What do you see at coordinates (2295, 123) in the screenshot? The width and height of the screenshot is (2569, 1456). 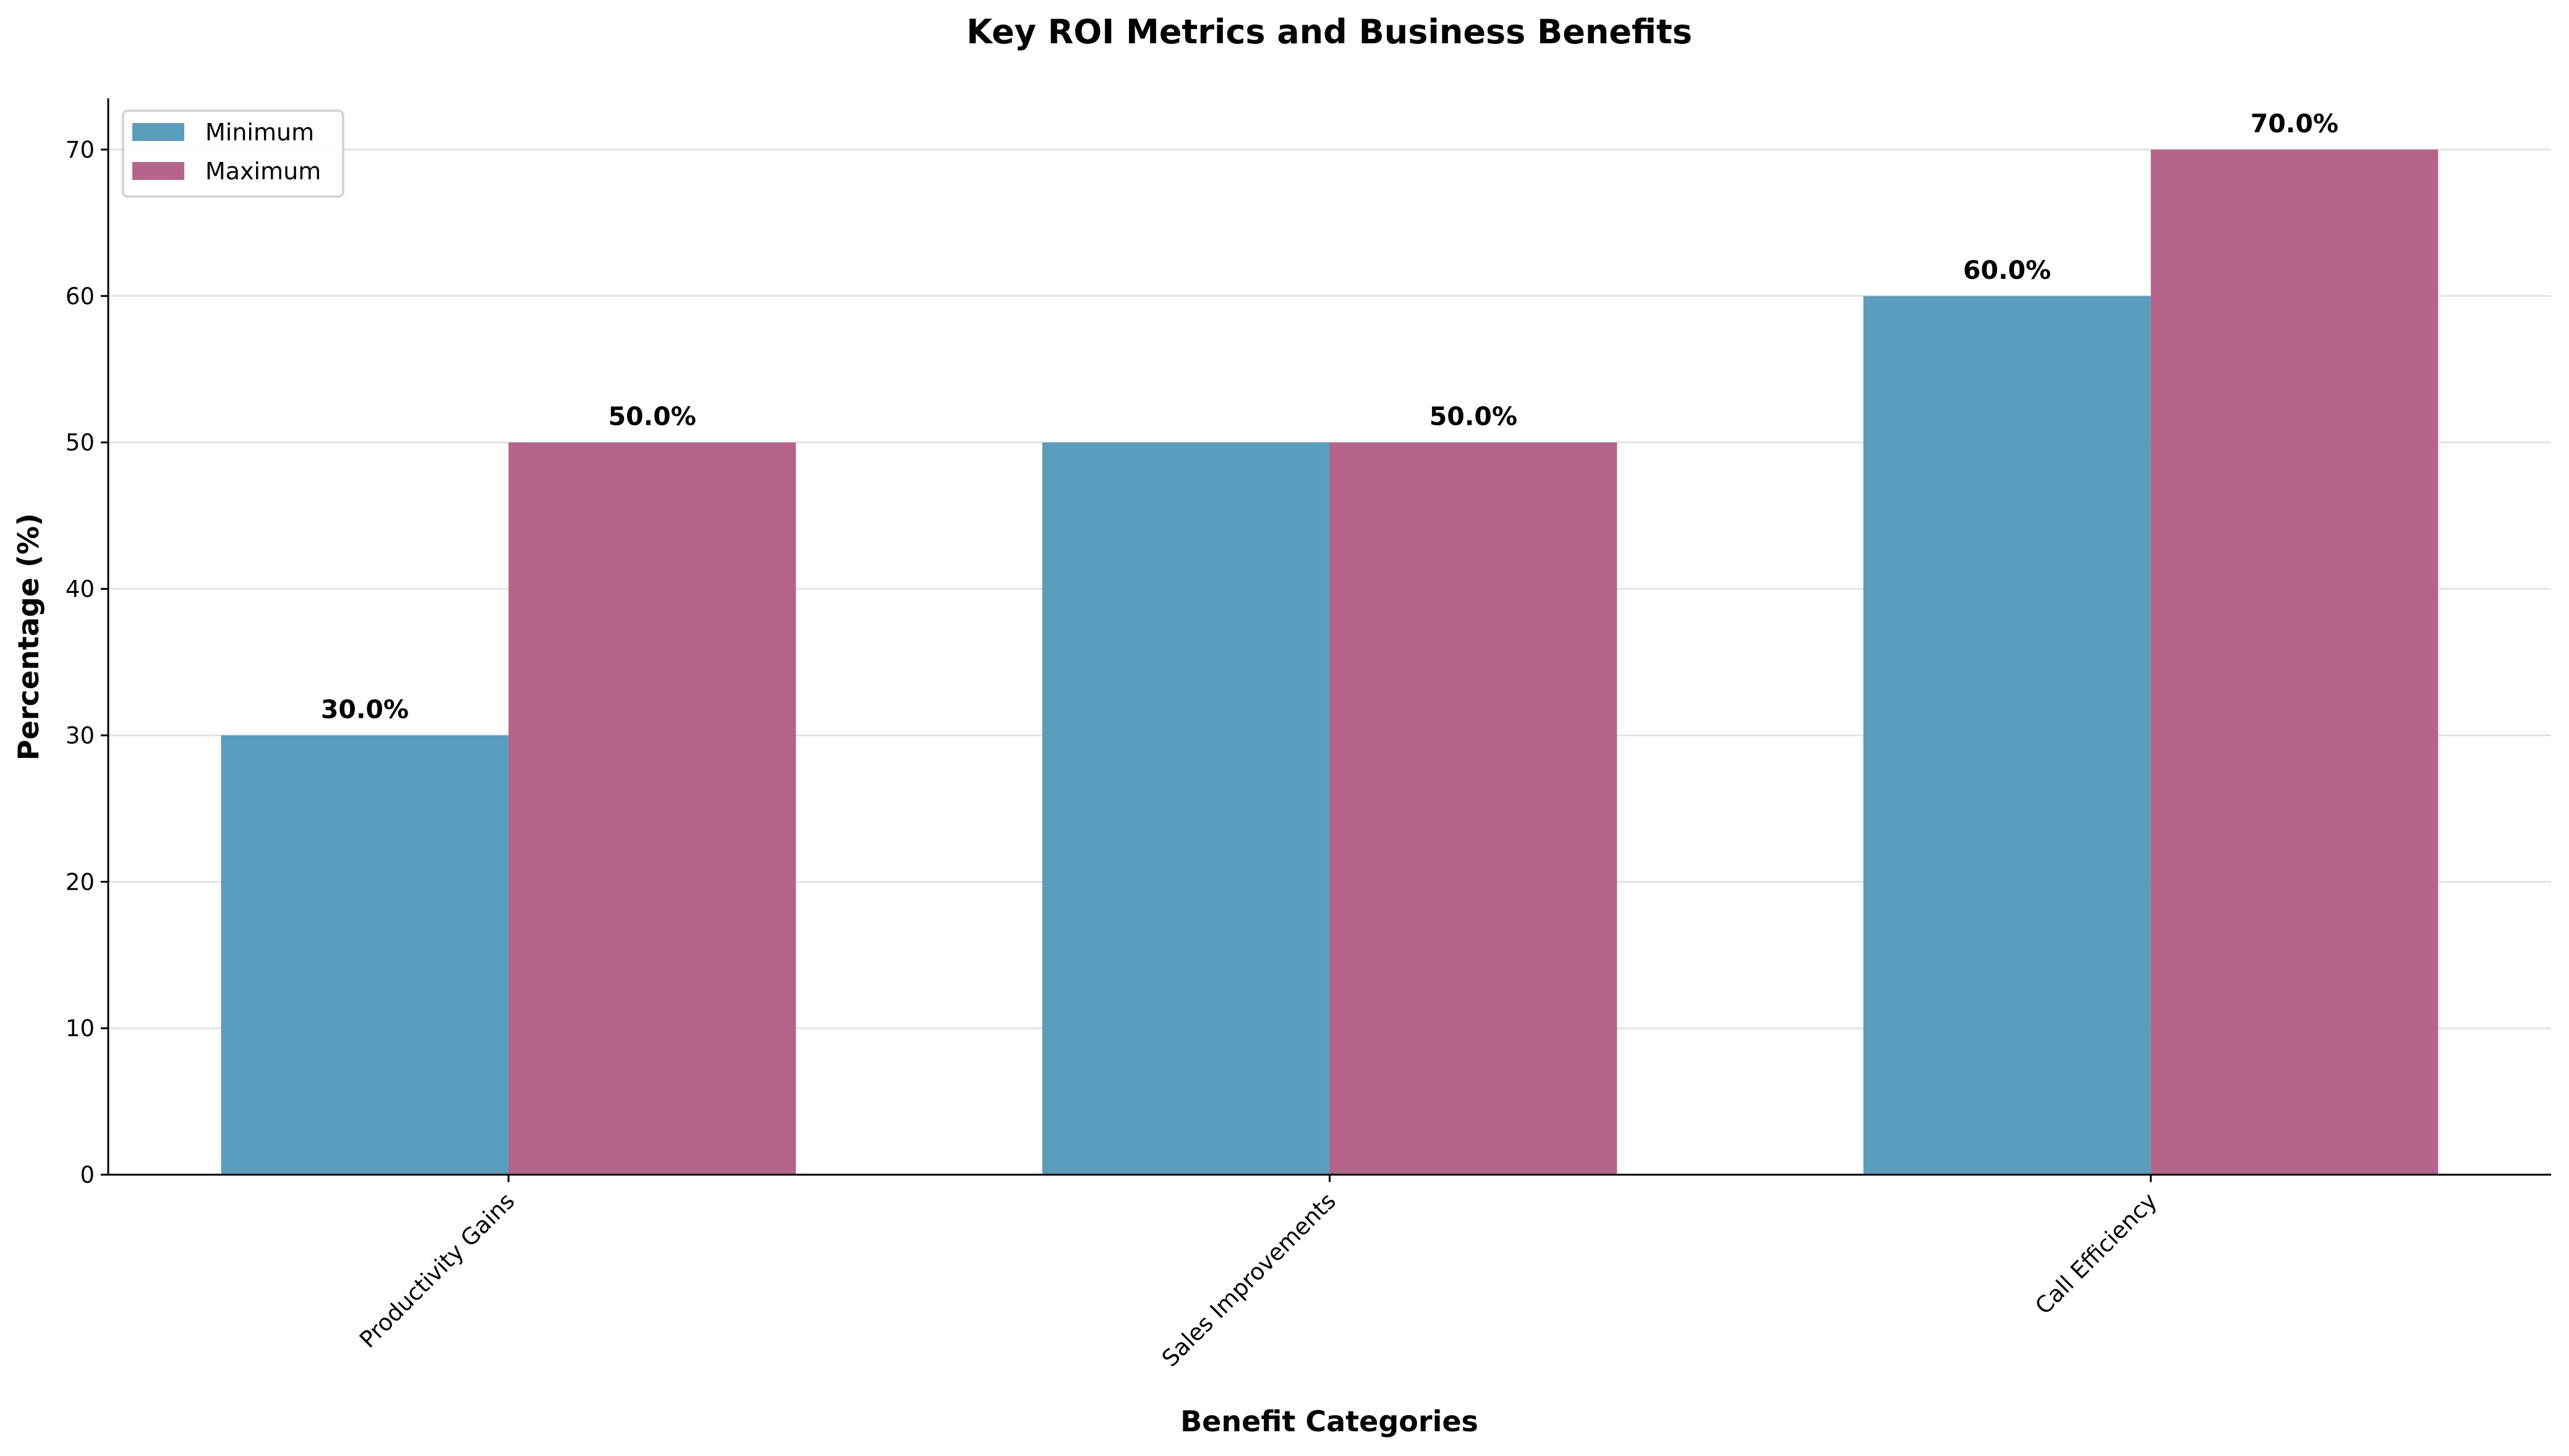 I see `data-label: 70.0%` at bounding box center [2295, 123].